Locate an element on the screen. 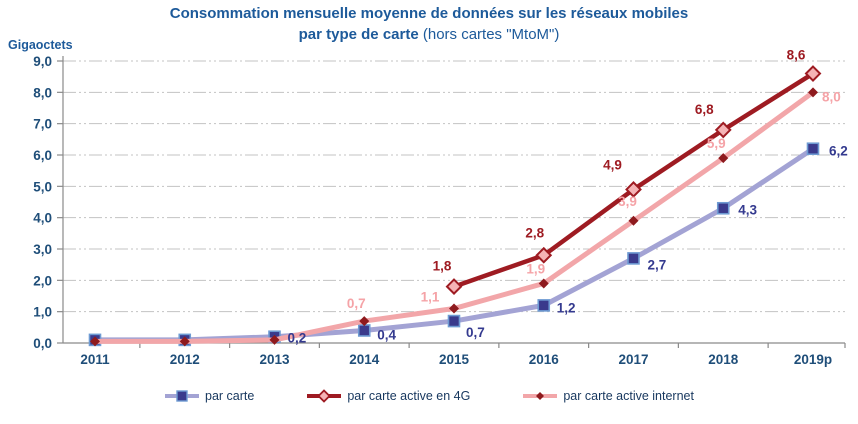  y-tick-label: 9,0 is located at coordinates (42, 61).